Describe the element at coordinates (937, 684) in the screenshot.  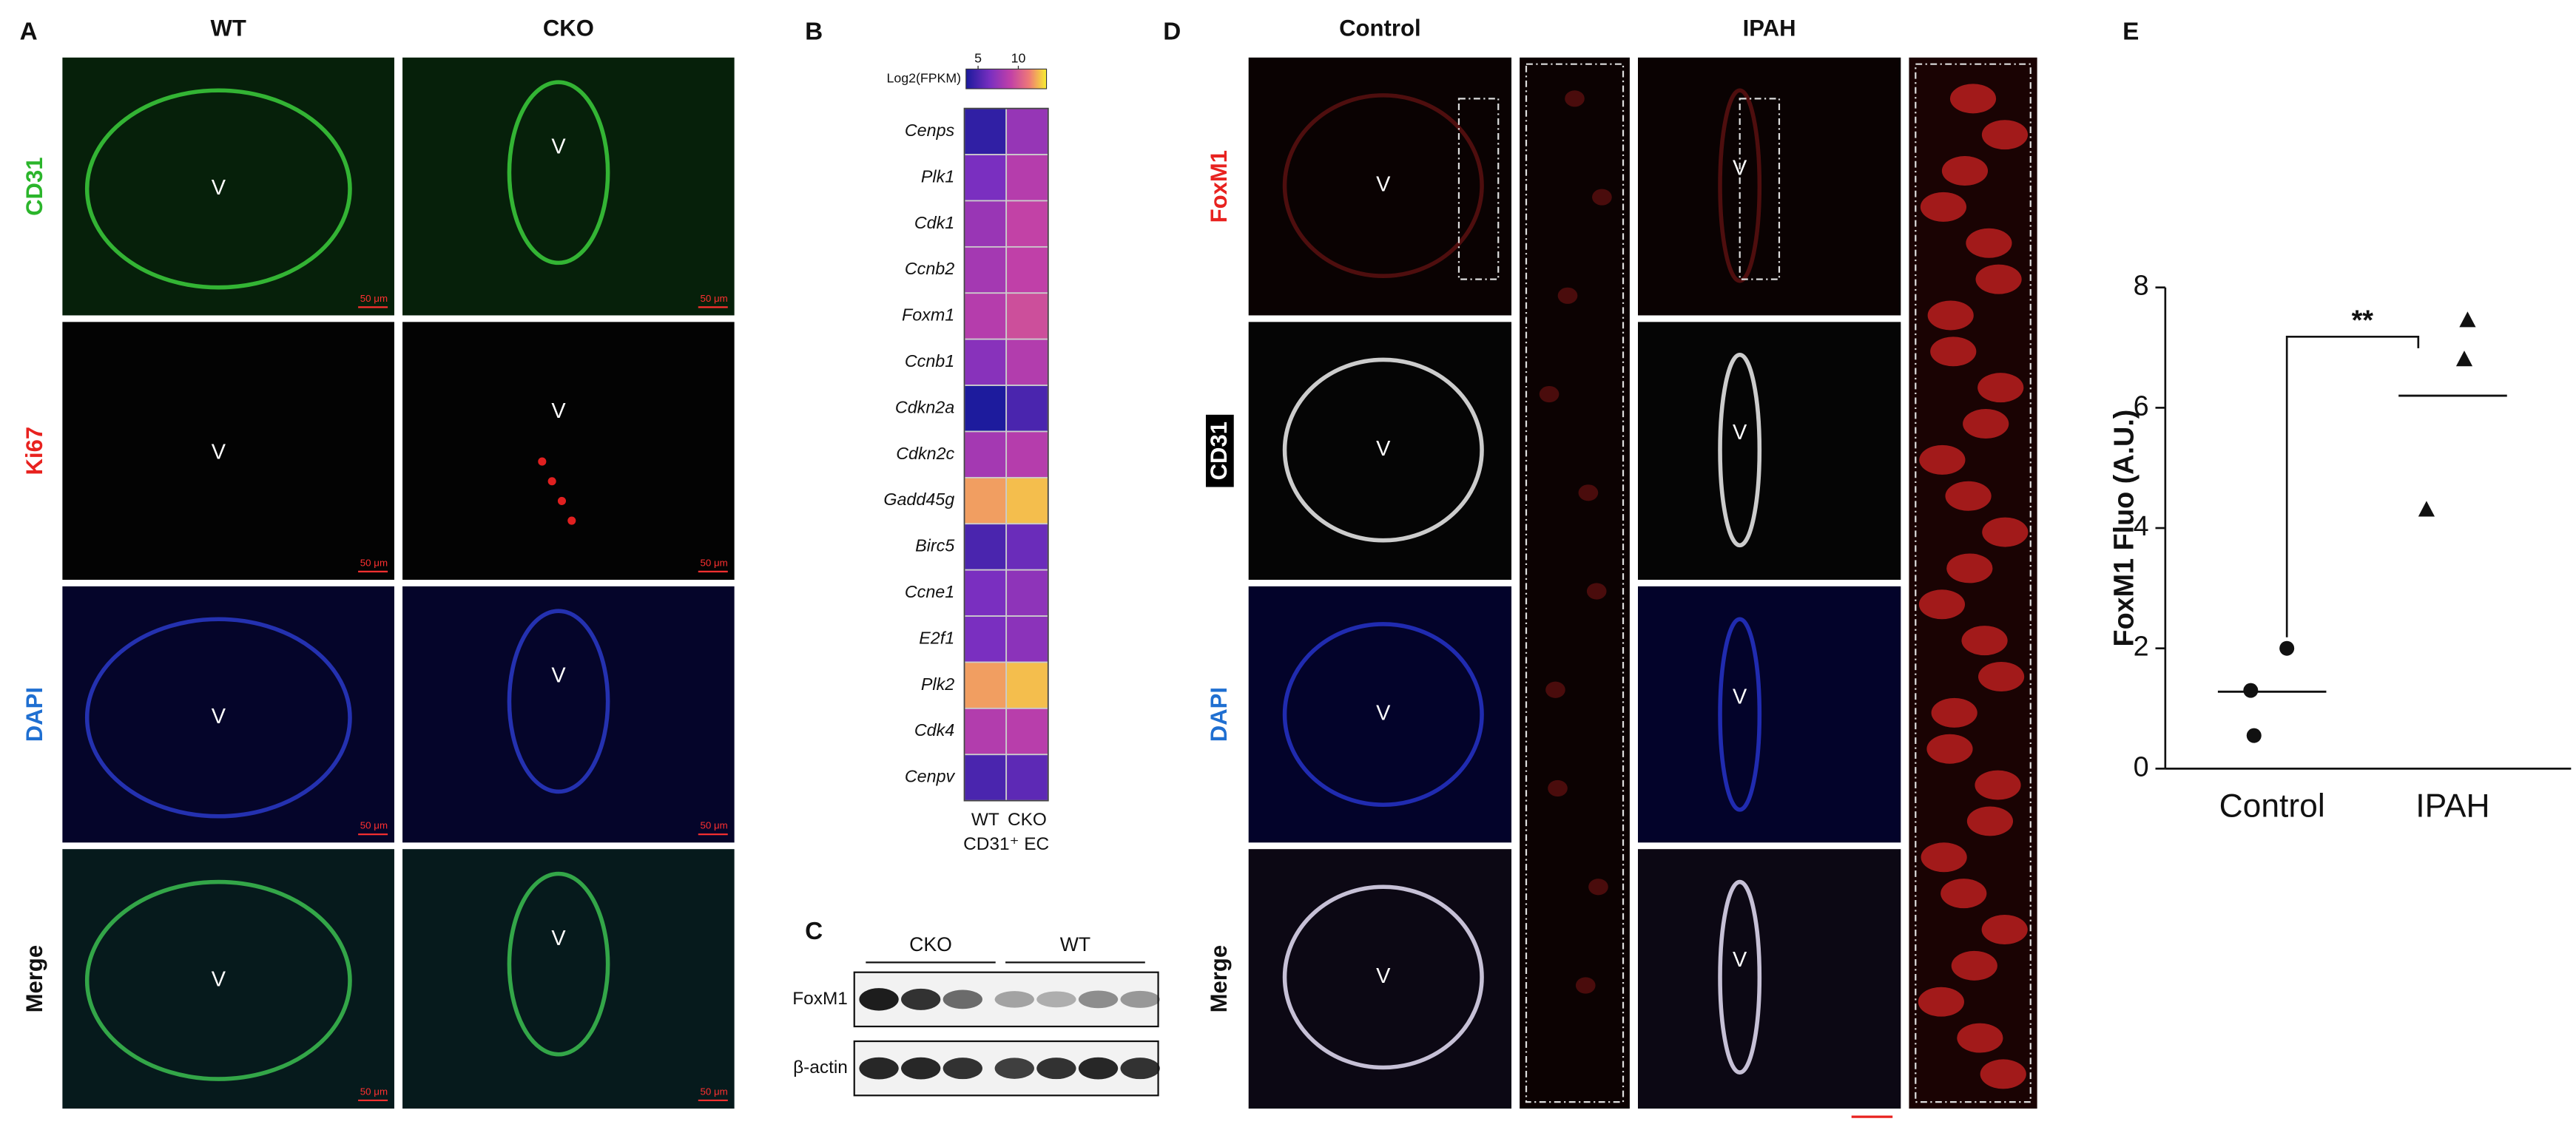
I see `gene-label: Plk2` at that location.